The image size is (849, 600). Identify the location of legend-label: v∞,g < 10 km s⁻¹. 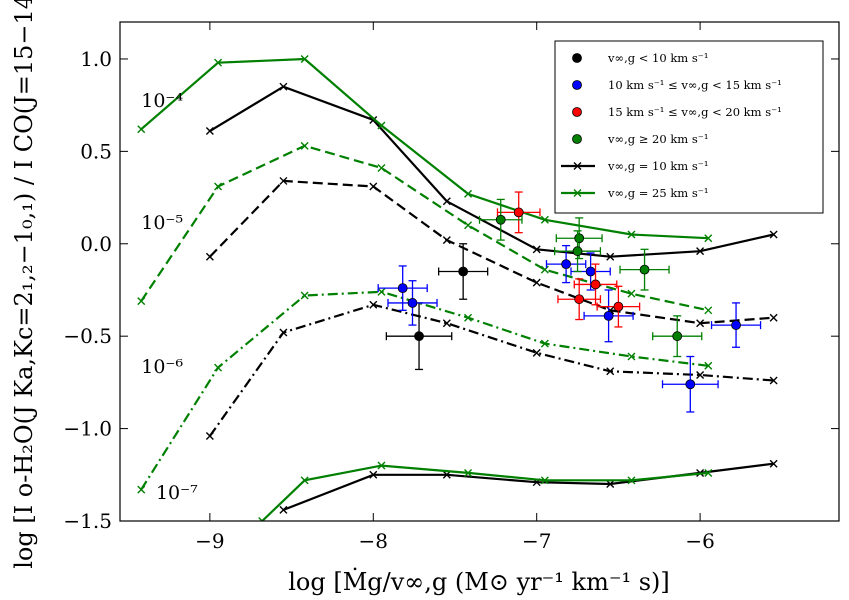
(657, 58).